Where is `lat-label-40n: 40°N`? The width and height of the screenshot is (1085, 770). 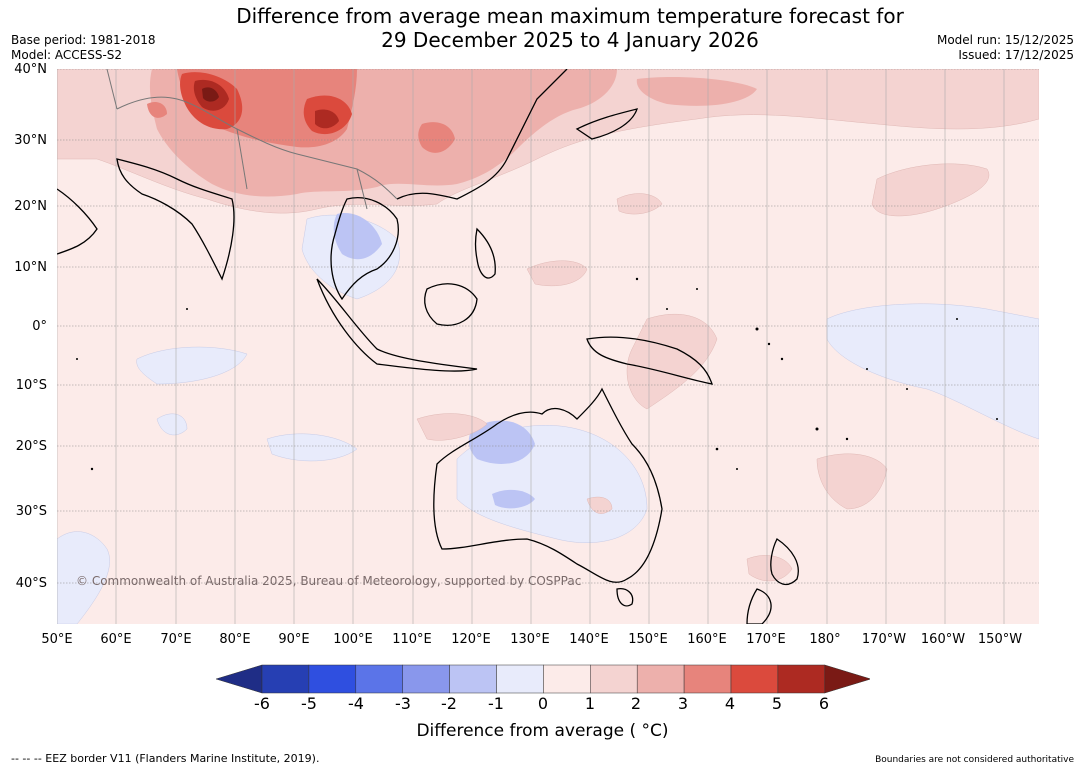 lat-label-40n: 40°N is located at coordinates (30, 69).